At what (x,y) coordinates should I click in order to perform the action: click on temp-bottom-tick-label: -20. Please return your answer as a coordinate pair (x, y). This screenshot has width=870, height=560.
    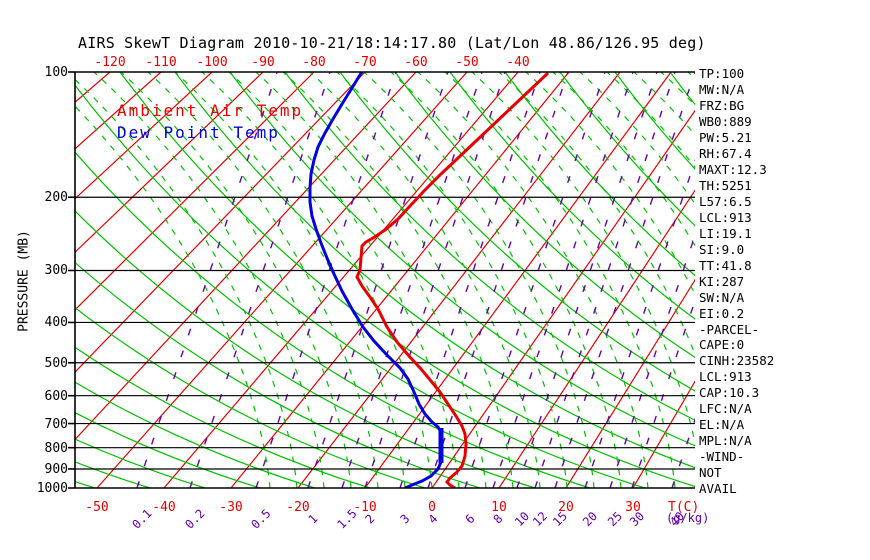
    Looking at the image, I should click on (298, 507).